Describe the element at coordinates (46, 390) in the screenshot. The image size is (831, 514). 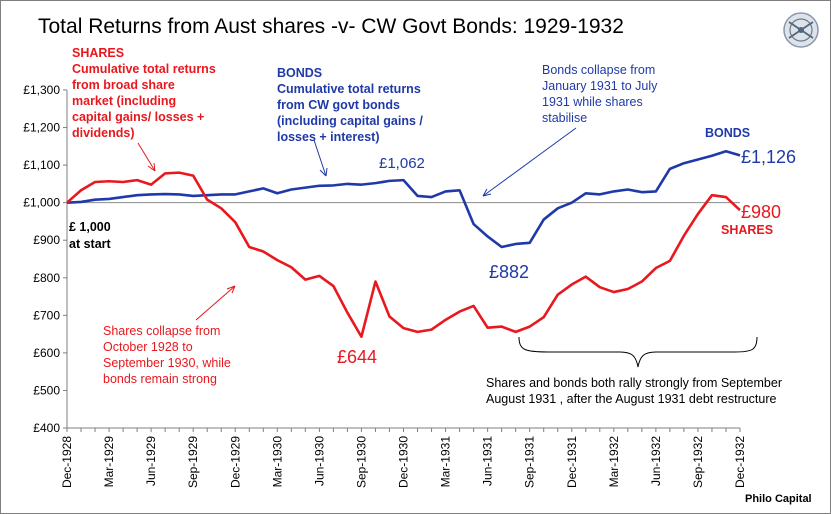
I see `y-tick-label: £500` at that location.